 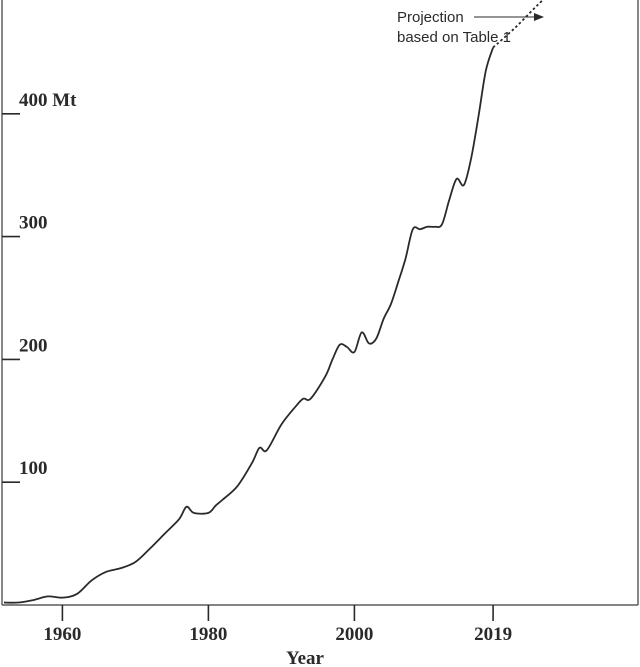 I want to click on annotation-line-1: Projection, so click(x=430, y=17).